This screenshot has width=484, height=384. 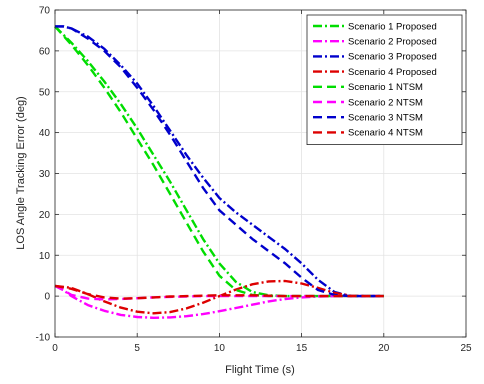 I want to click on y-tick-label: 10, so click(x=45, y=256).